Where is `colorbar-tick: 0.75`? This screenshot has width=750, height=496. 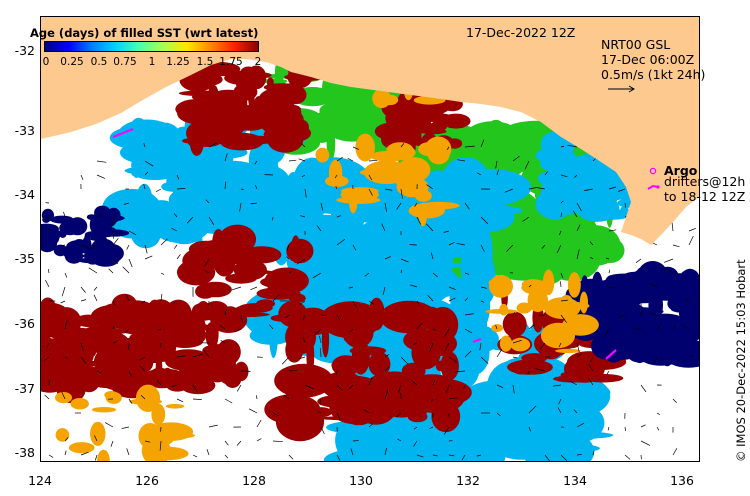 colorbar-tick: 0.75 is located at coordinates (125, 62).